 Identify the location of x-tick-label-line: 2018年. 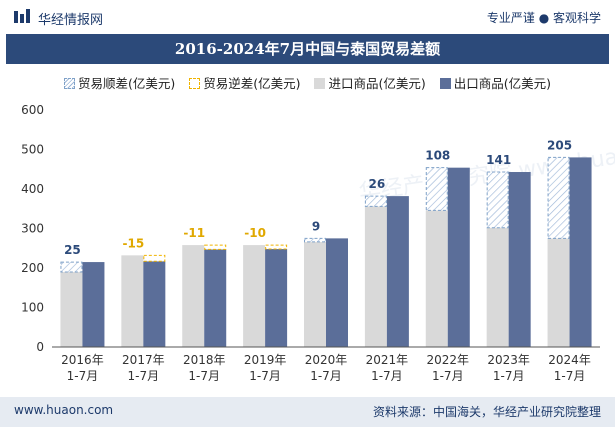
(204, 360).